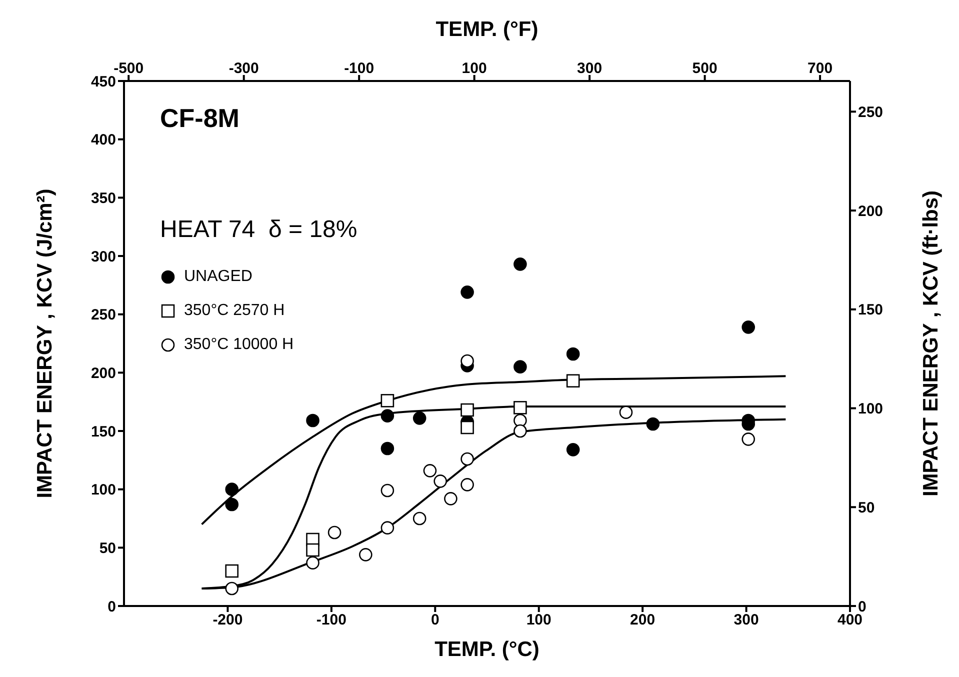  What do you see at coordinates (866, 507) in the screenshot?
I see `y2-tick-label: 50` at bounding box center [866, 507].